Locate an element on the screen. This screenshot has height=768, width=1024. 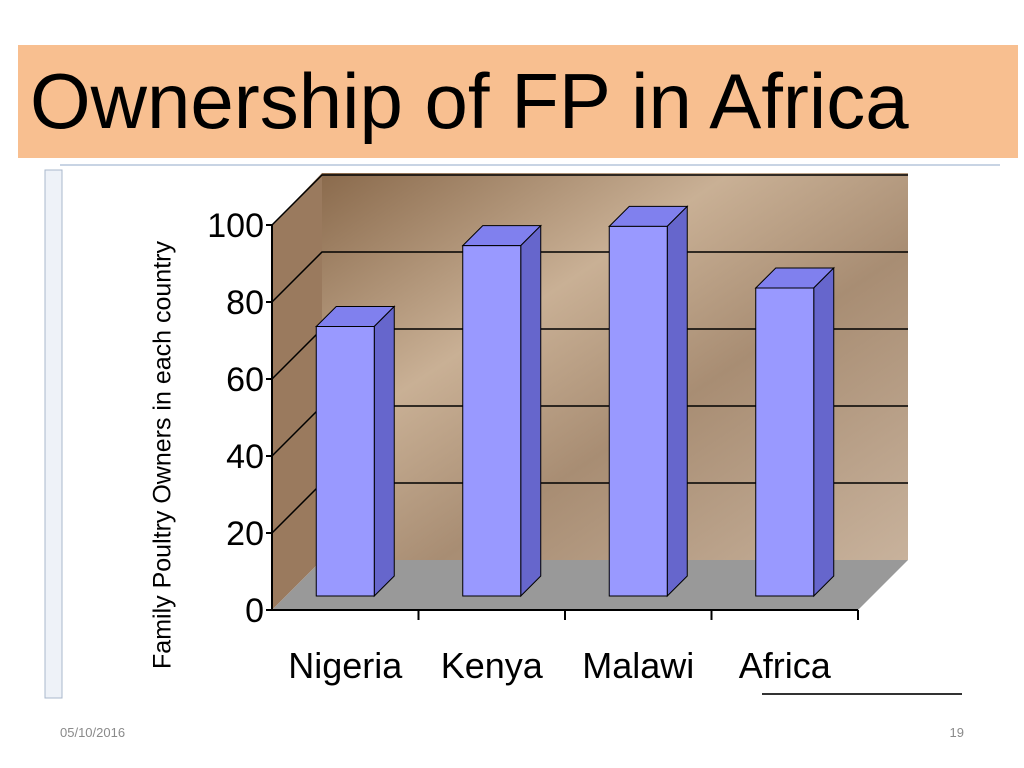
footer-date: 05/10/2016 is located at coordinates (93, 732).